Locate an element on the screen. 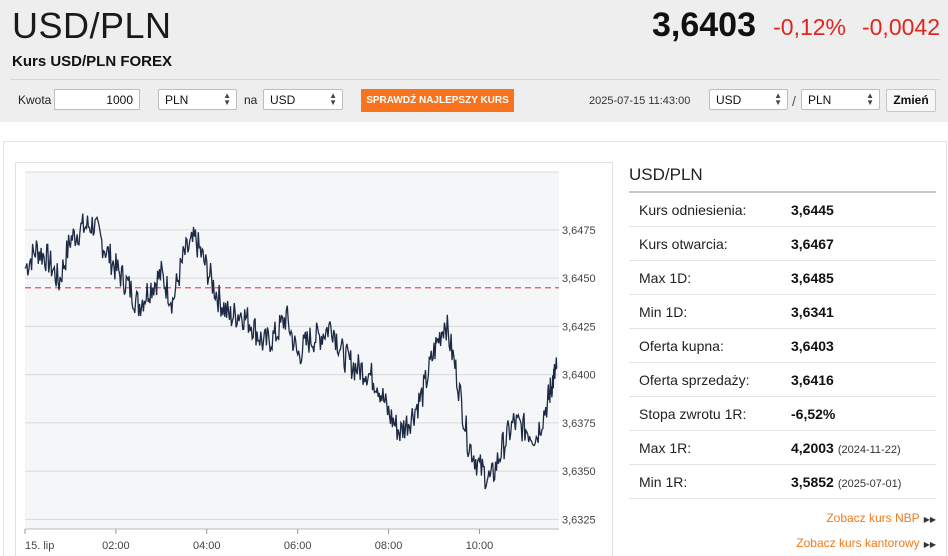  stat-value-text: 3,6445 is located at coordinates (812, 210).